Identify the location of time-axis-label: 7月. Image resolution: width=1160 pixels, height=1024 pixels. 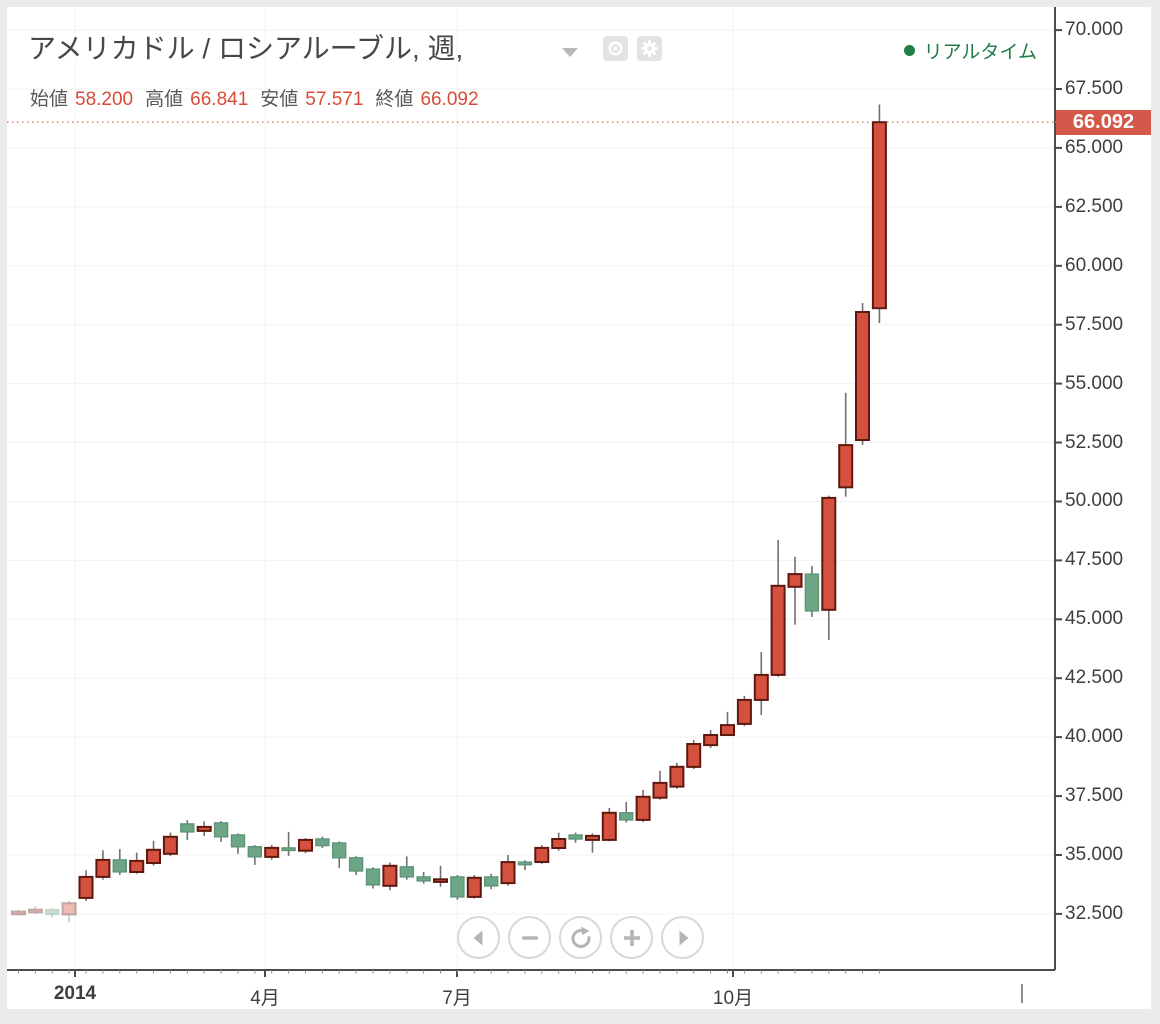
(457, 998).